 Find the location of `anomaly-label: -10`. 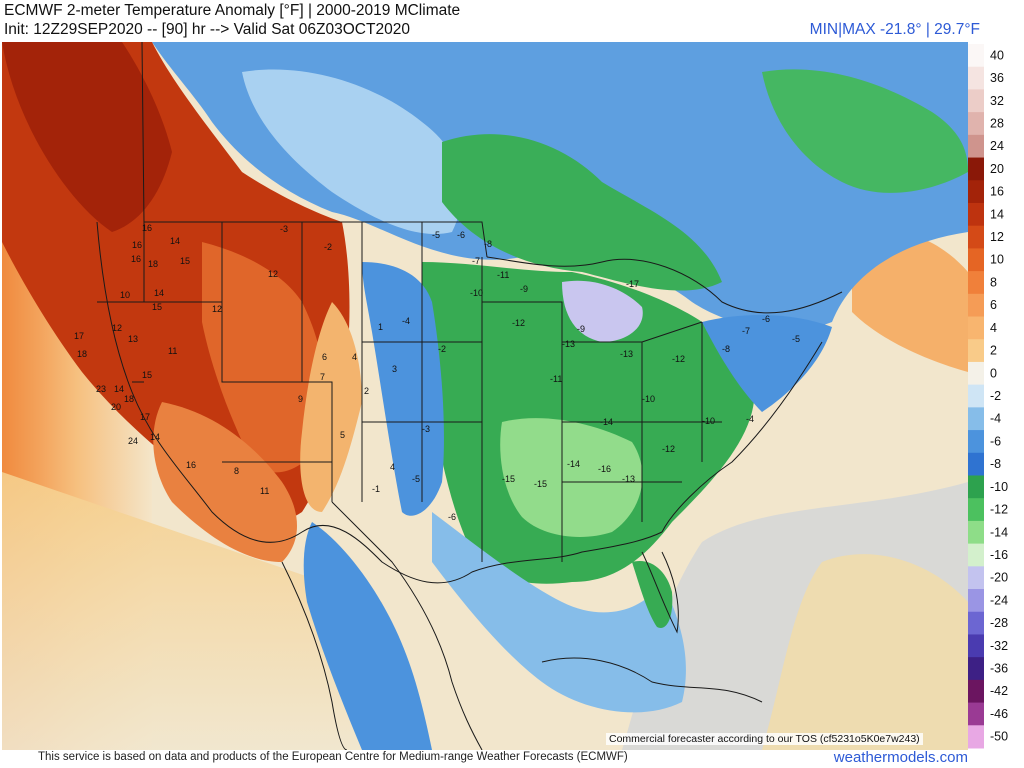

anomaly-label: -10 is located at coordinates (648, 399).